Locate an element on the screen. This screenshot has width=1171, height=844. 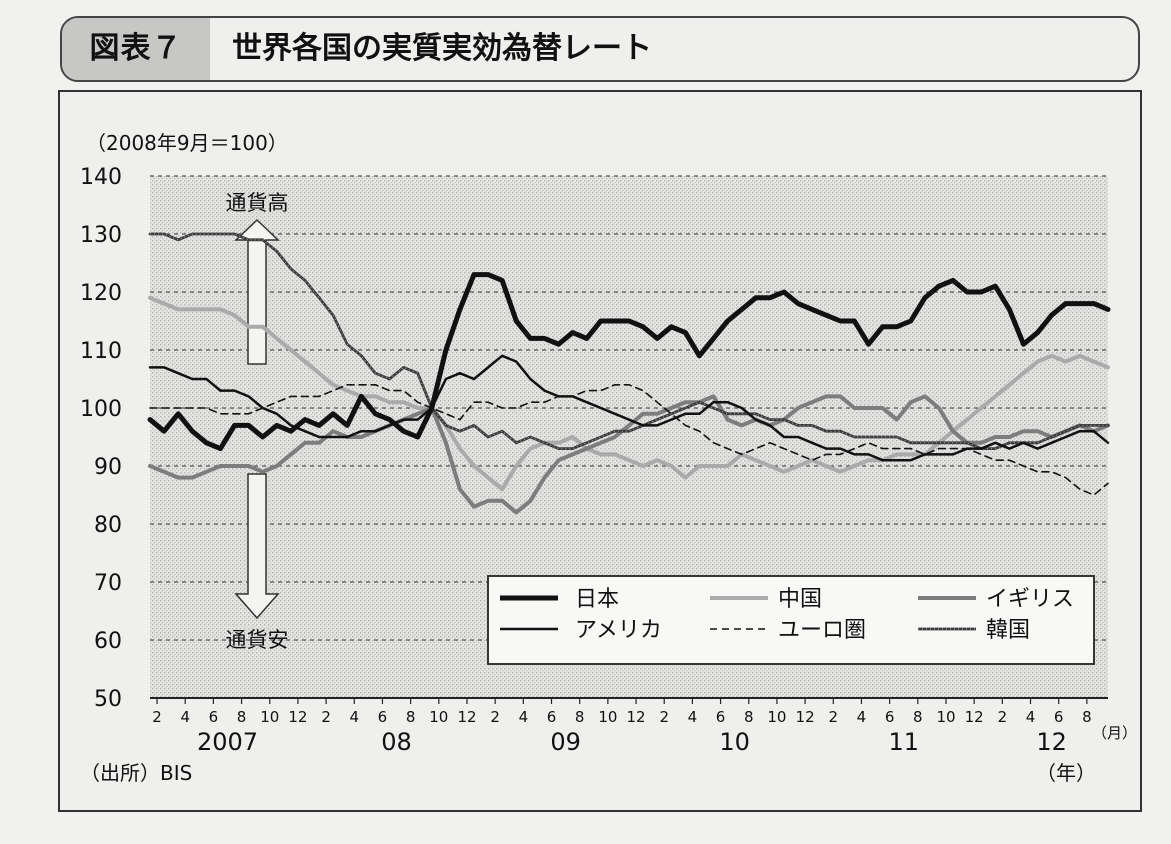
y-tick-label: 90 is located at coordinates (108, 467).